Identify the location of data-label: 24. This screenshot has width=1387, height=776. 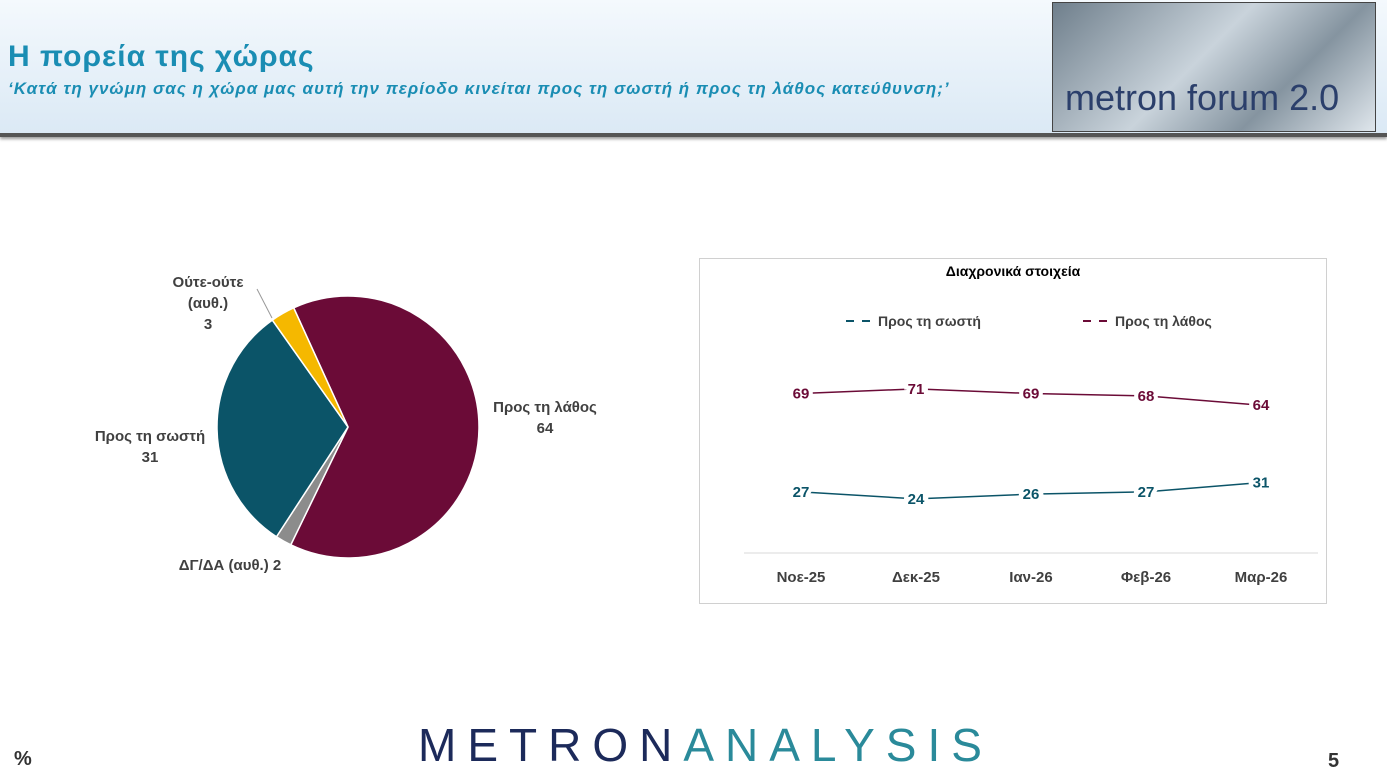
(916, 499).